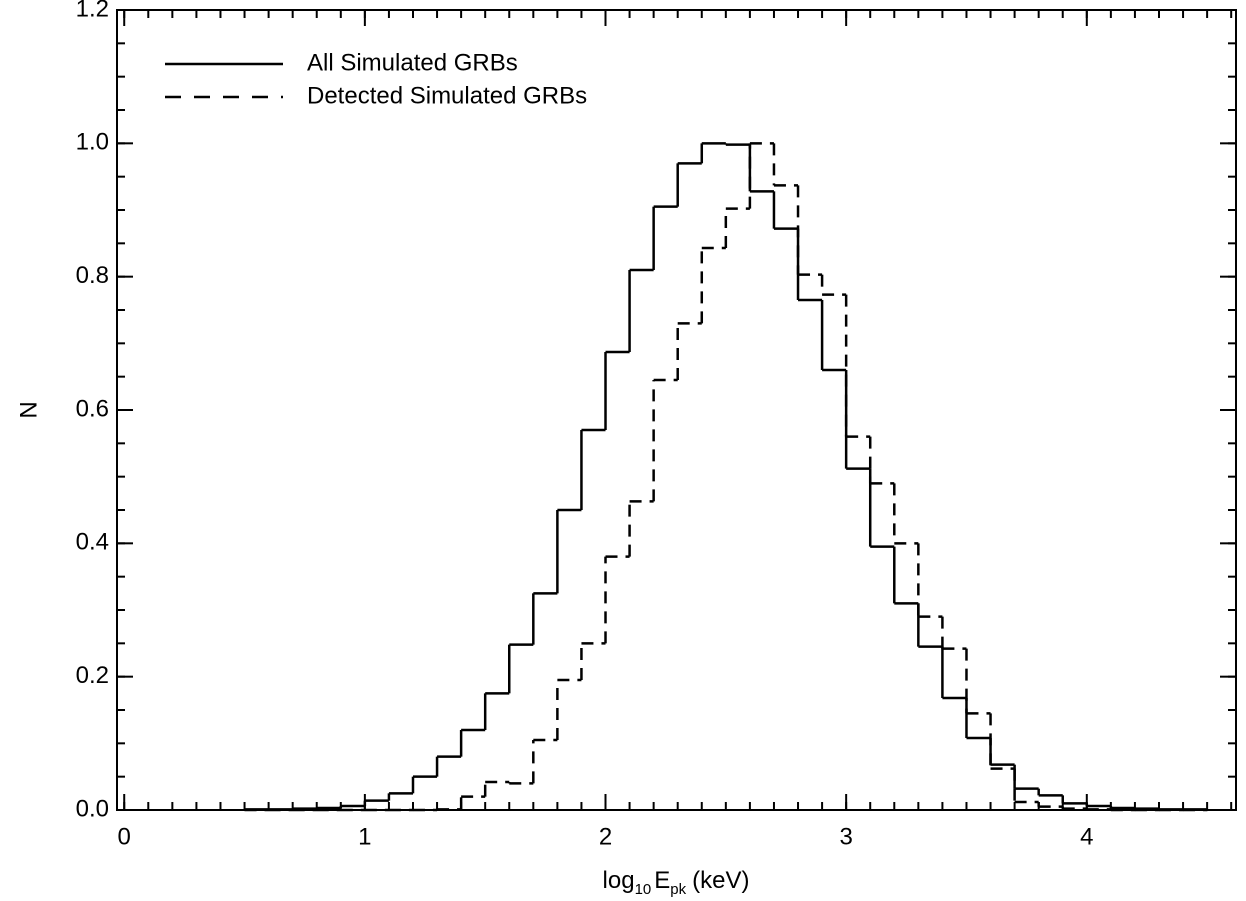  Describe the element at coordinates (92, 142) in the screenshot. I see `y-tick-label: 1.0` at that location.